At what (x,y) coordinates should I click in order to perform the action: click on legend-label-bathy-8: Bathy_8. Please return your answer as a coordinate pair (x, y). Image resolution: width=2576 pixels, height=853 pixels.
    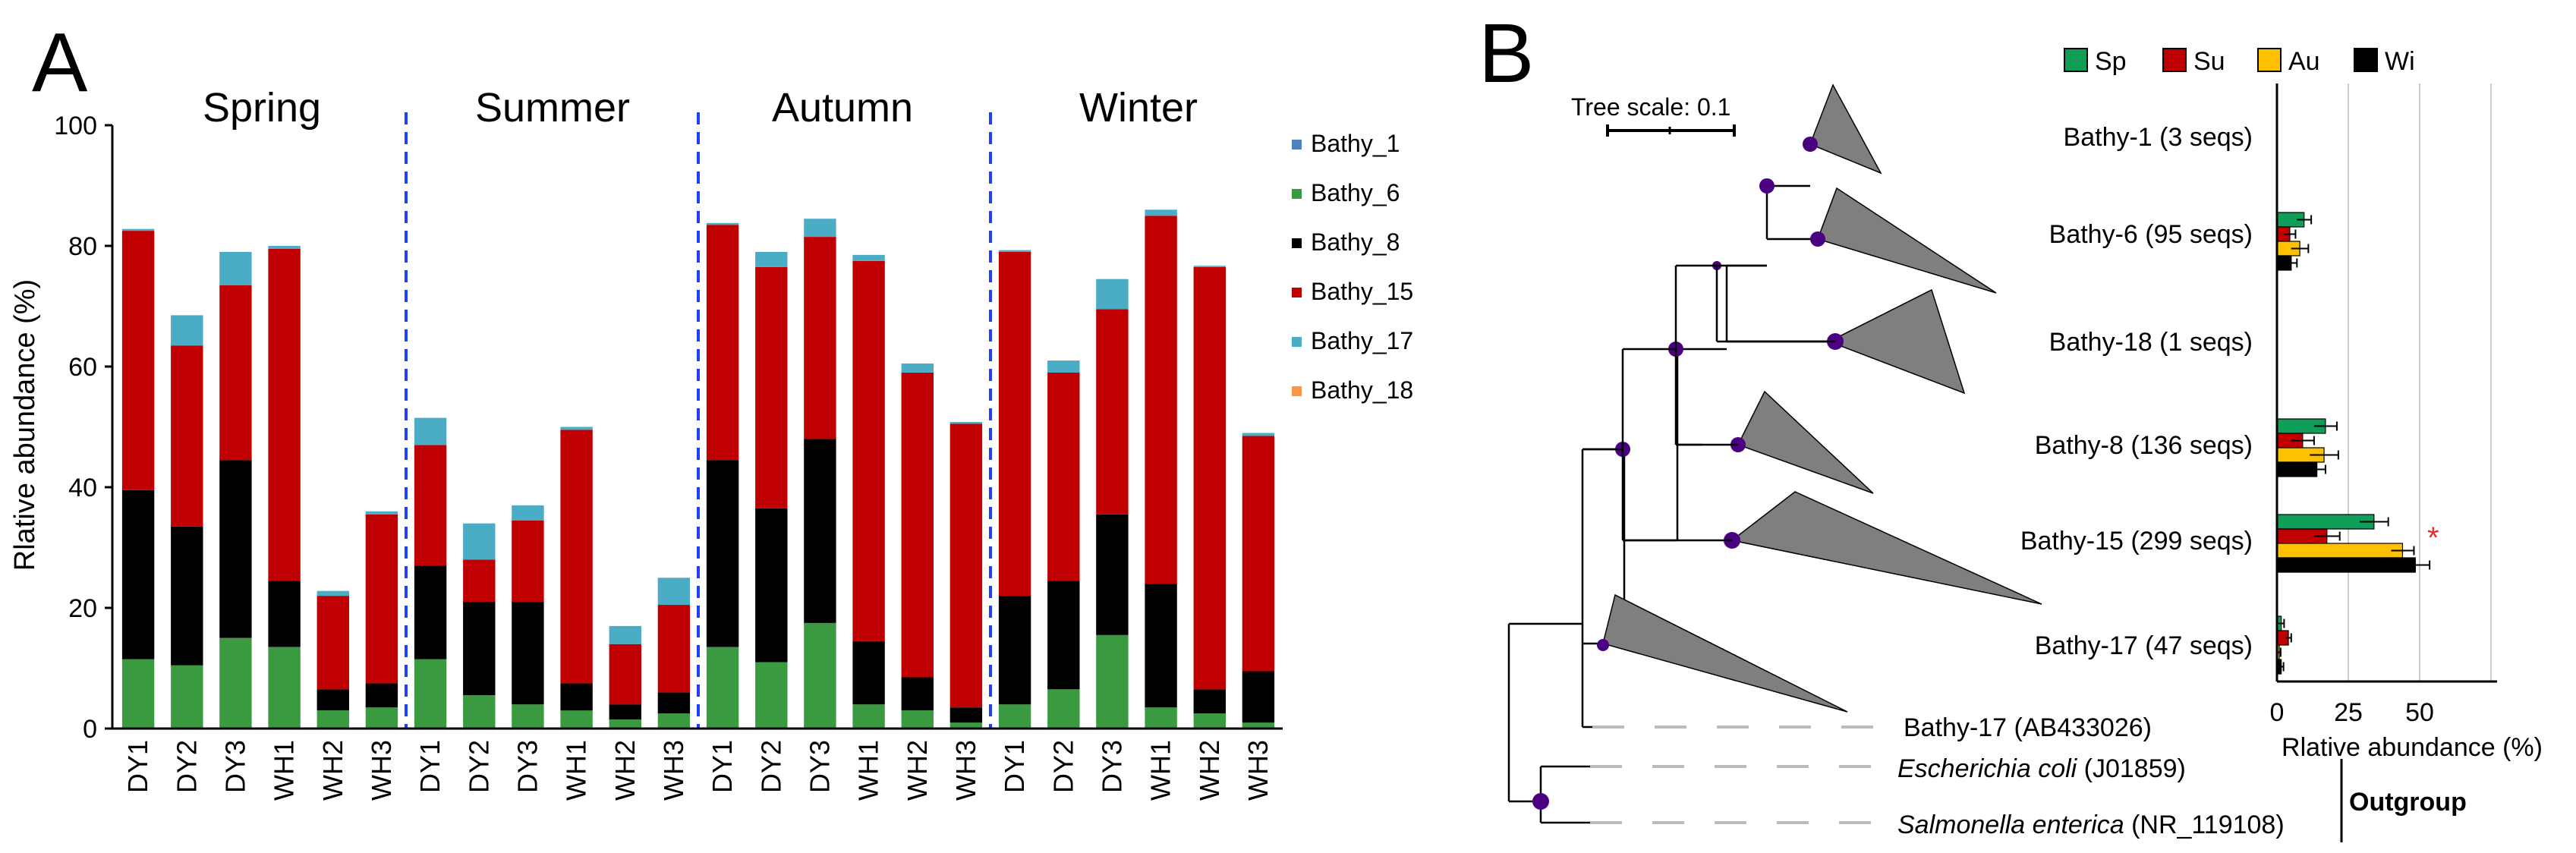
    Looking at the image, I should click on (1355, 242).